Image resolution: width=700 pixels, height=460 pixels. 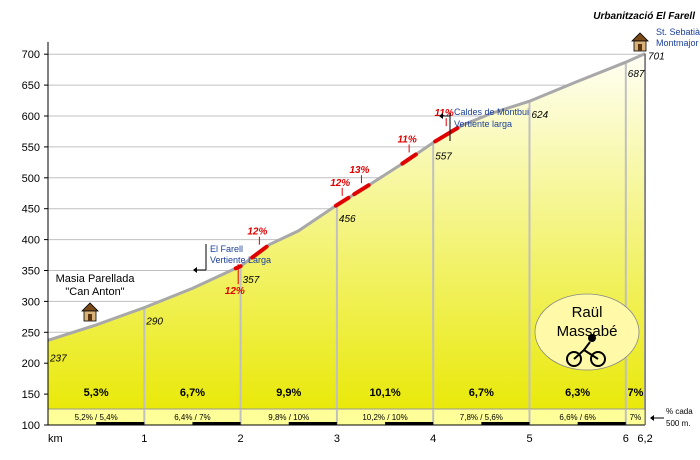 What do you see at coordinates (540, 115) in the screenshot?
I see `altitude-label: 624` at bounding box center [540, 115].